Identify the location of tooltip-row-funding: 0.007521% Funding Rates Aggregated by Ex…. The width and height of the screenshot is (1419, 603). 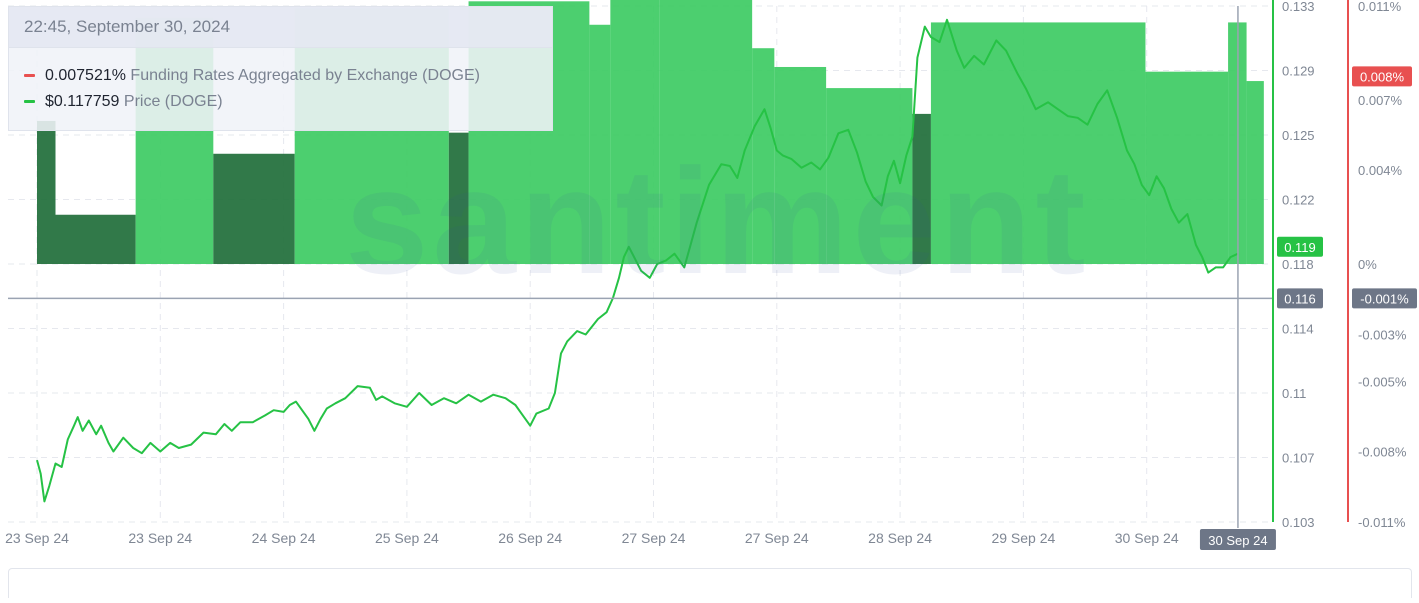
(252, 76).